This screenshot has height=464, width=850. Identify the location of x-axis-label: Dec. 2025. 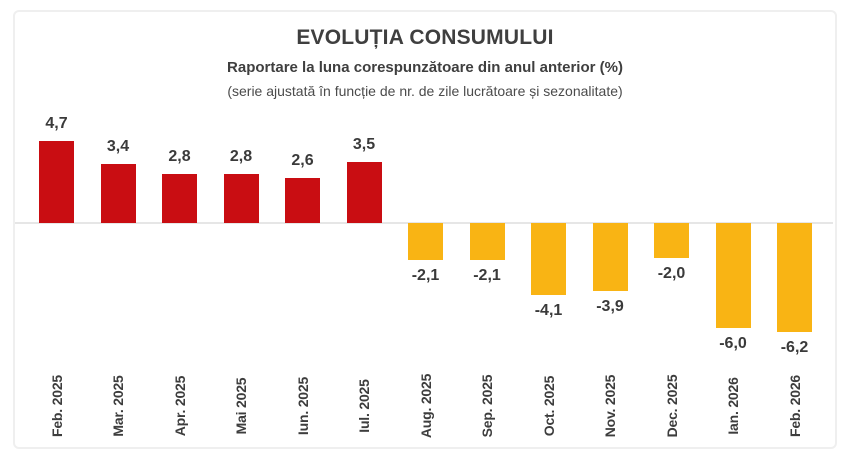
(671, 406).